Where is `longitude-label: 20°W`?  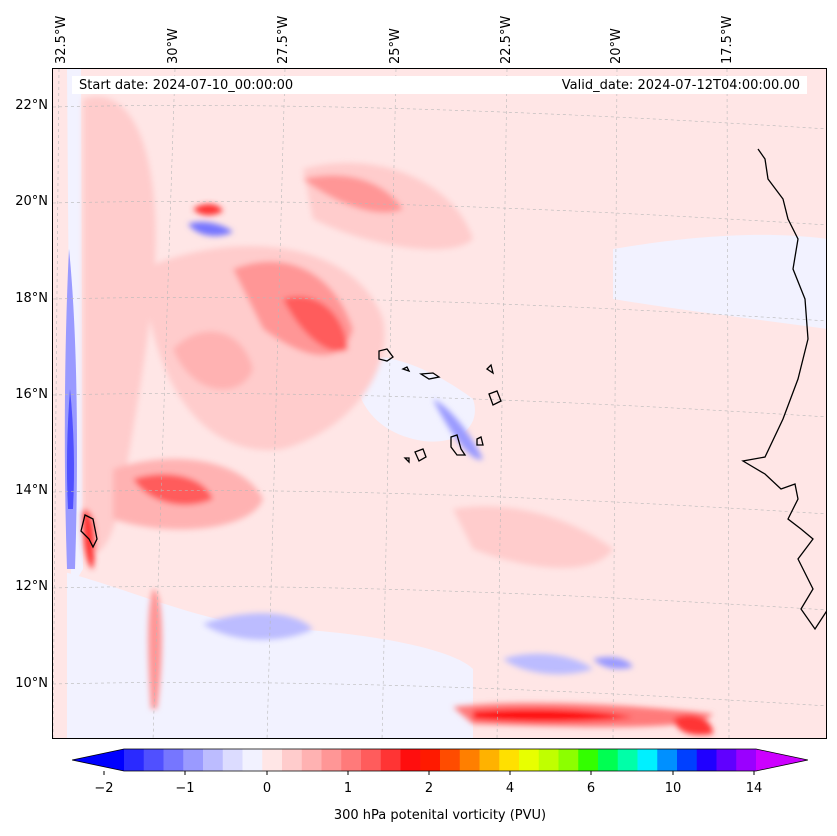 longitude-label: 20°W is located at coordinates (616, 46).